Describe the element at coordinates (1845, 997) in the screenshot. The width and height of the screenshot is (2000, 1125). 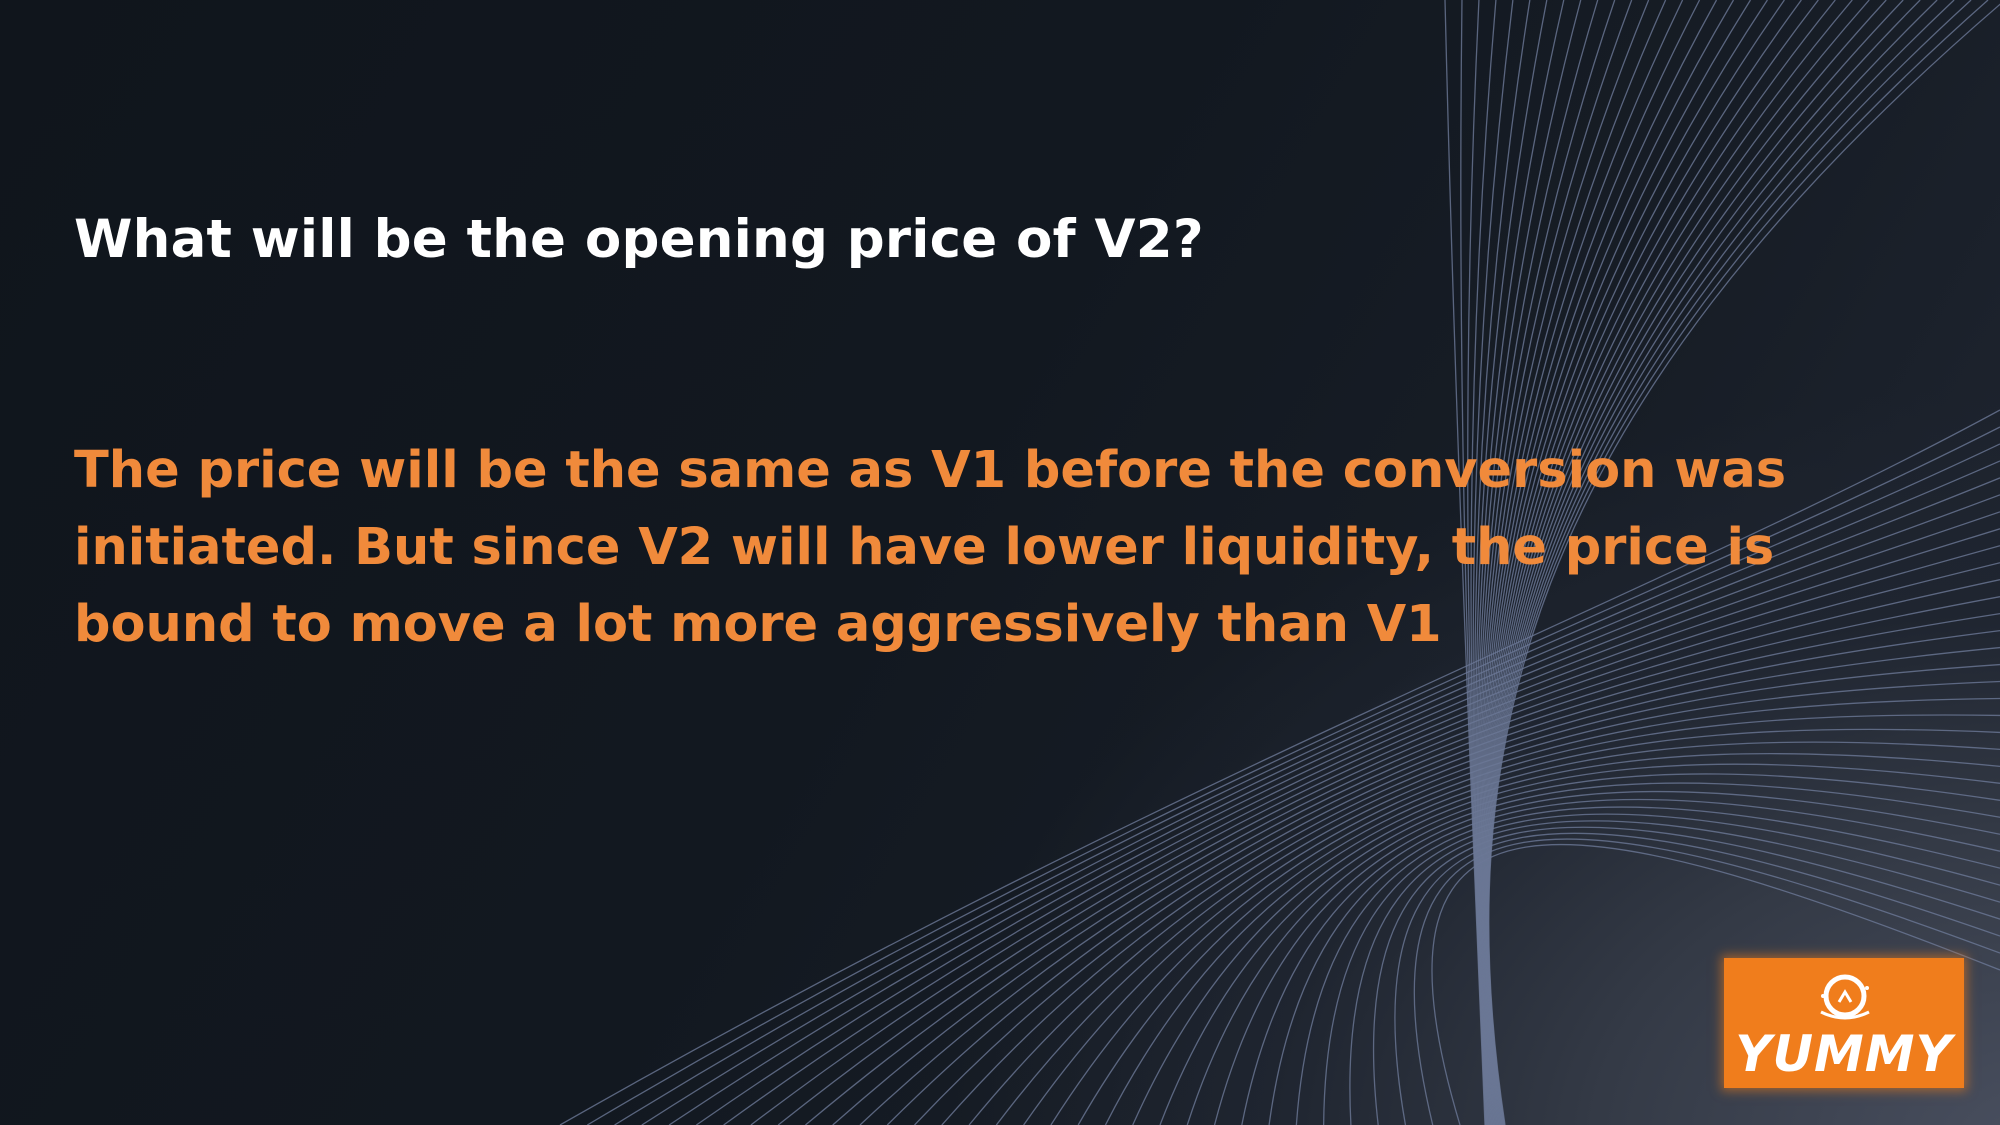
I see `yummy-logo-icon` at that location.